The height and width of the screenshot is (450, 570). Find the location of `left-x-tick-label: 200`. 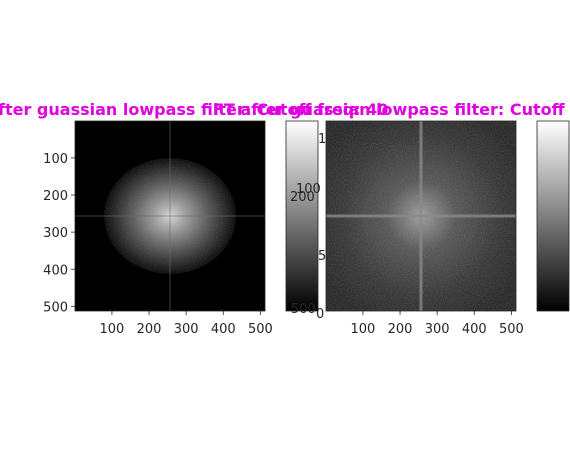

left-x-tick-label: 200 is located at coordinates (149, 329).